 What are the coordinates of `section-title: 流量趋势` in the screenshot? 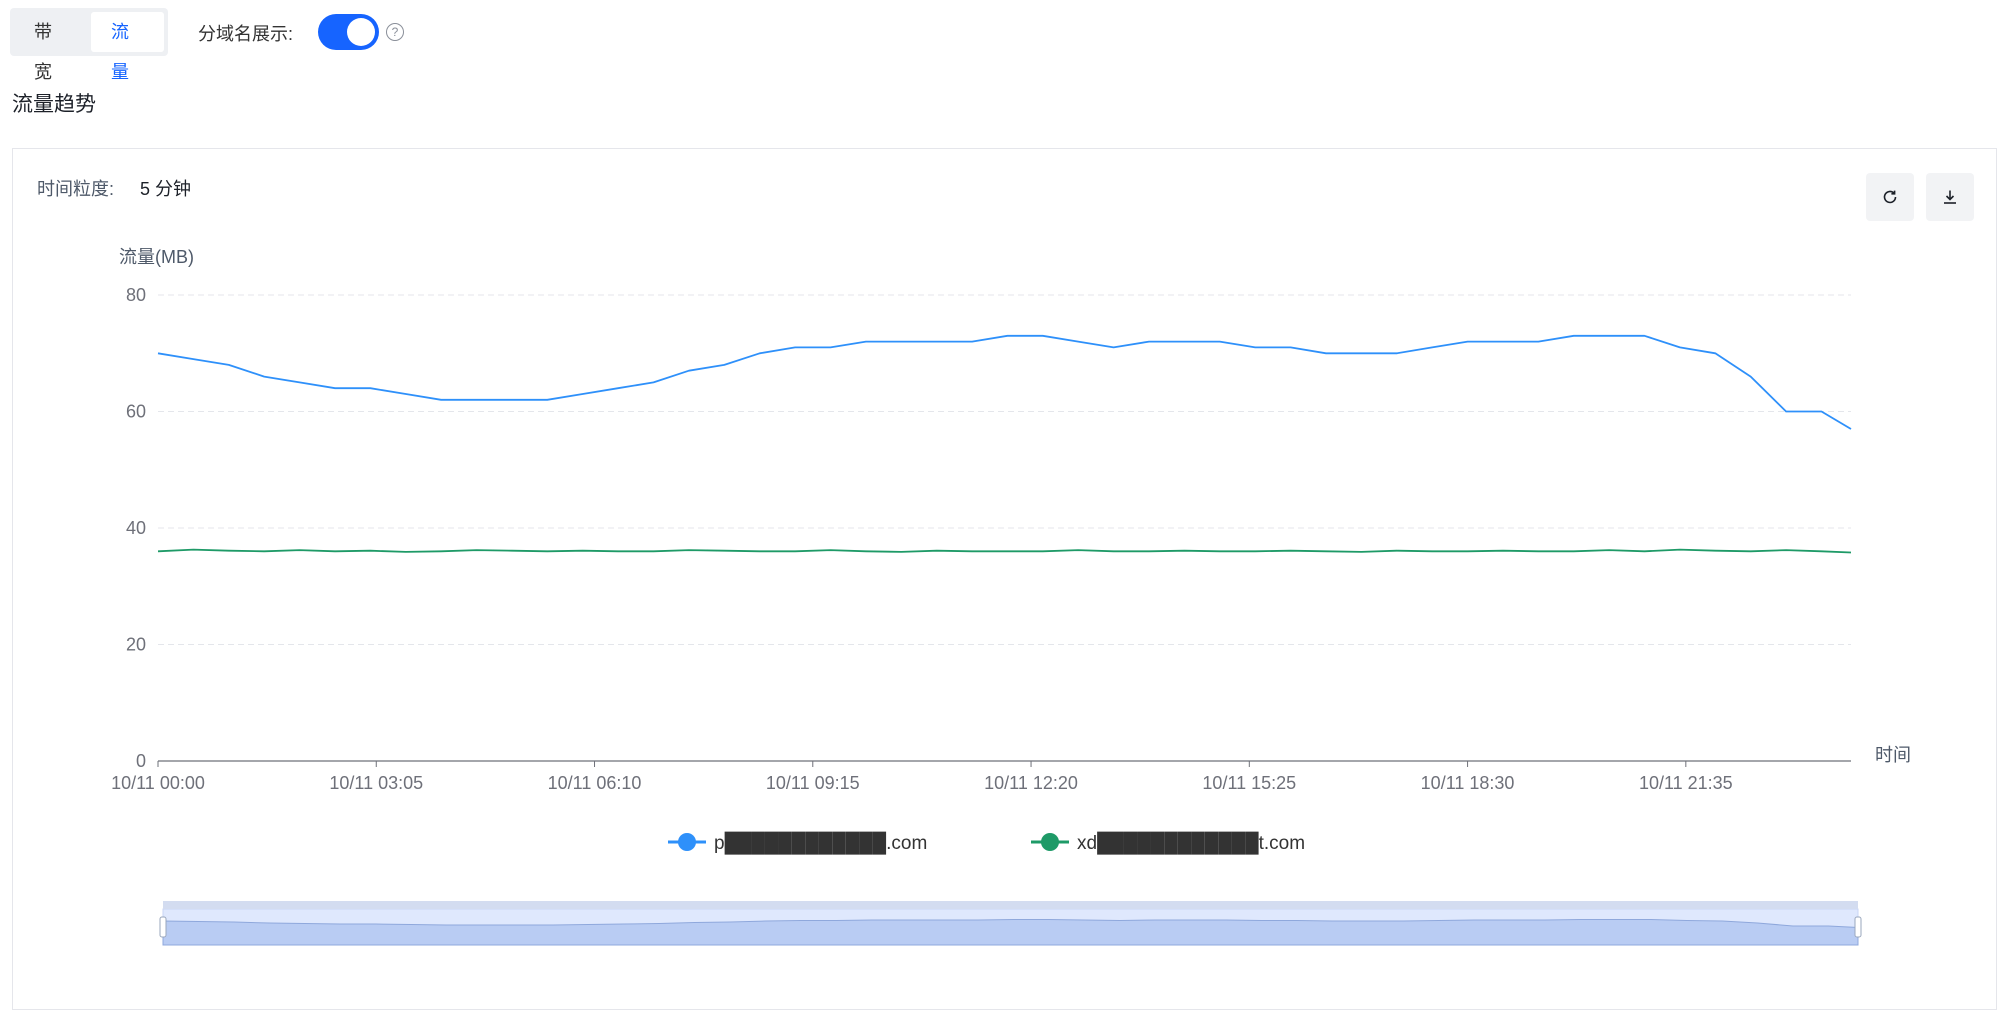 It's located at (54, 104).